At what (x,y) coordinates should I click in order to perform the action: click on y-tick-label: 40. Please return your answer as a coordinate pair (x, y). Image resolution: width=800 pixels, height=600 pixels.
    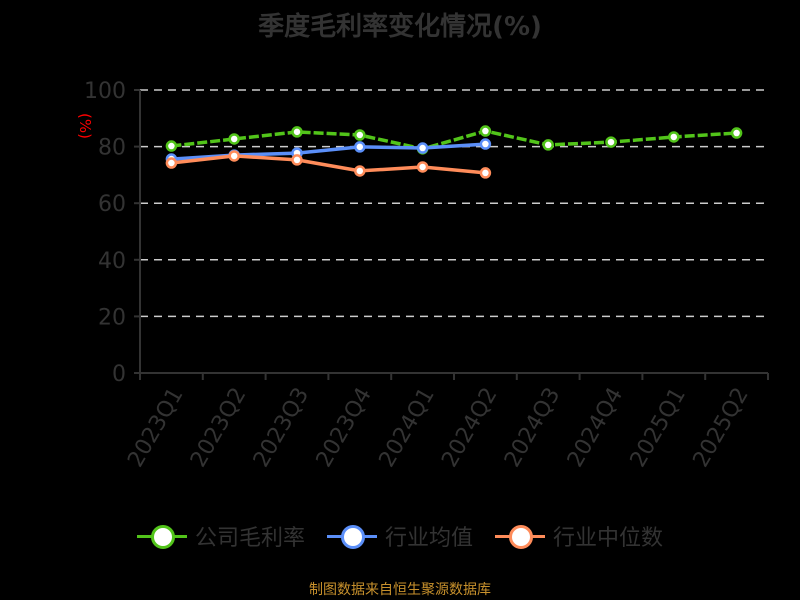
    Looking at the image, I should click on (112, 261).